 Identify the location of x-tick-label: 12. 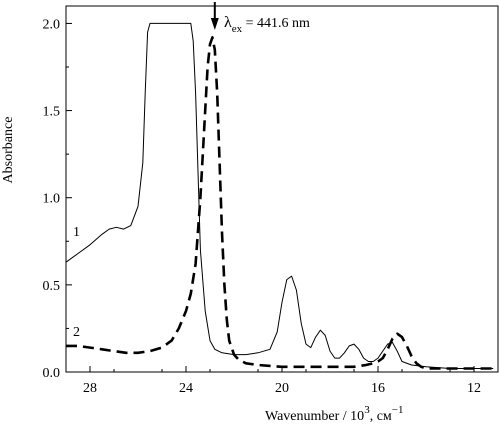
(474, 388).